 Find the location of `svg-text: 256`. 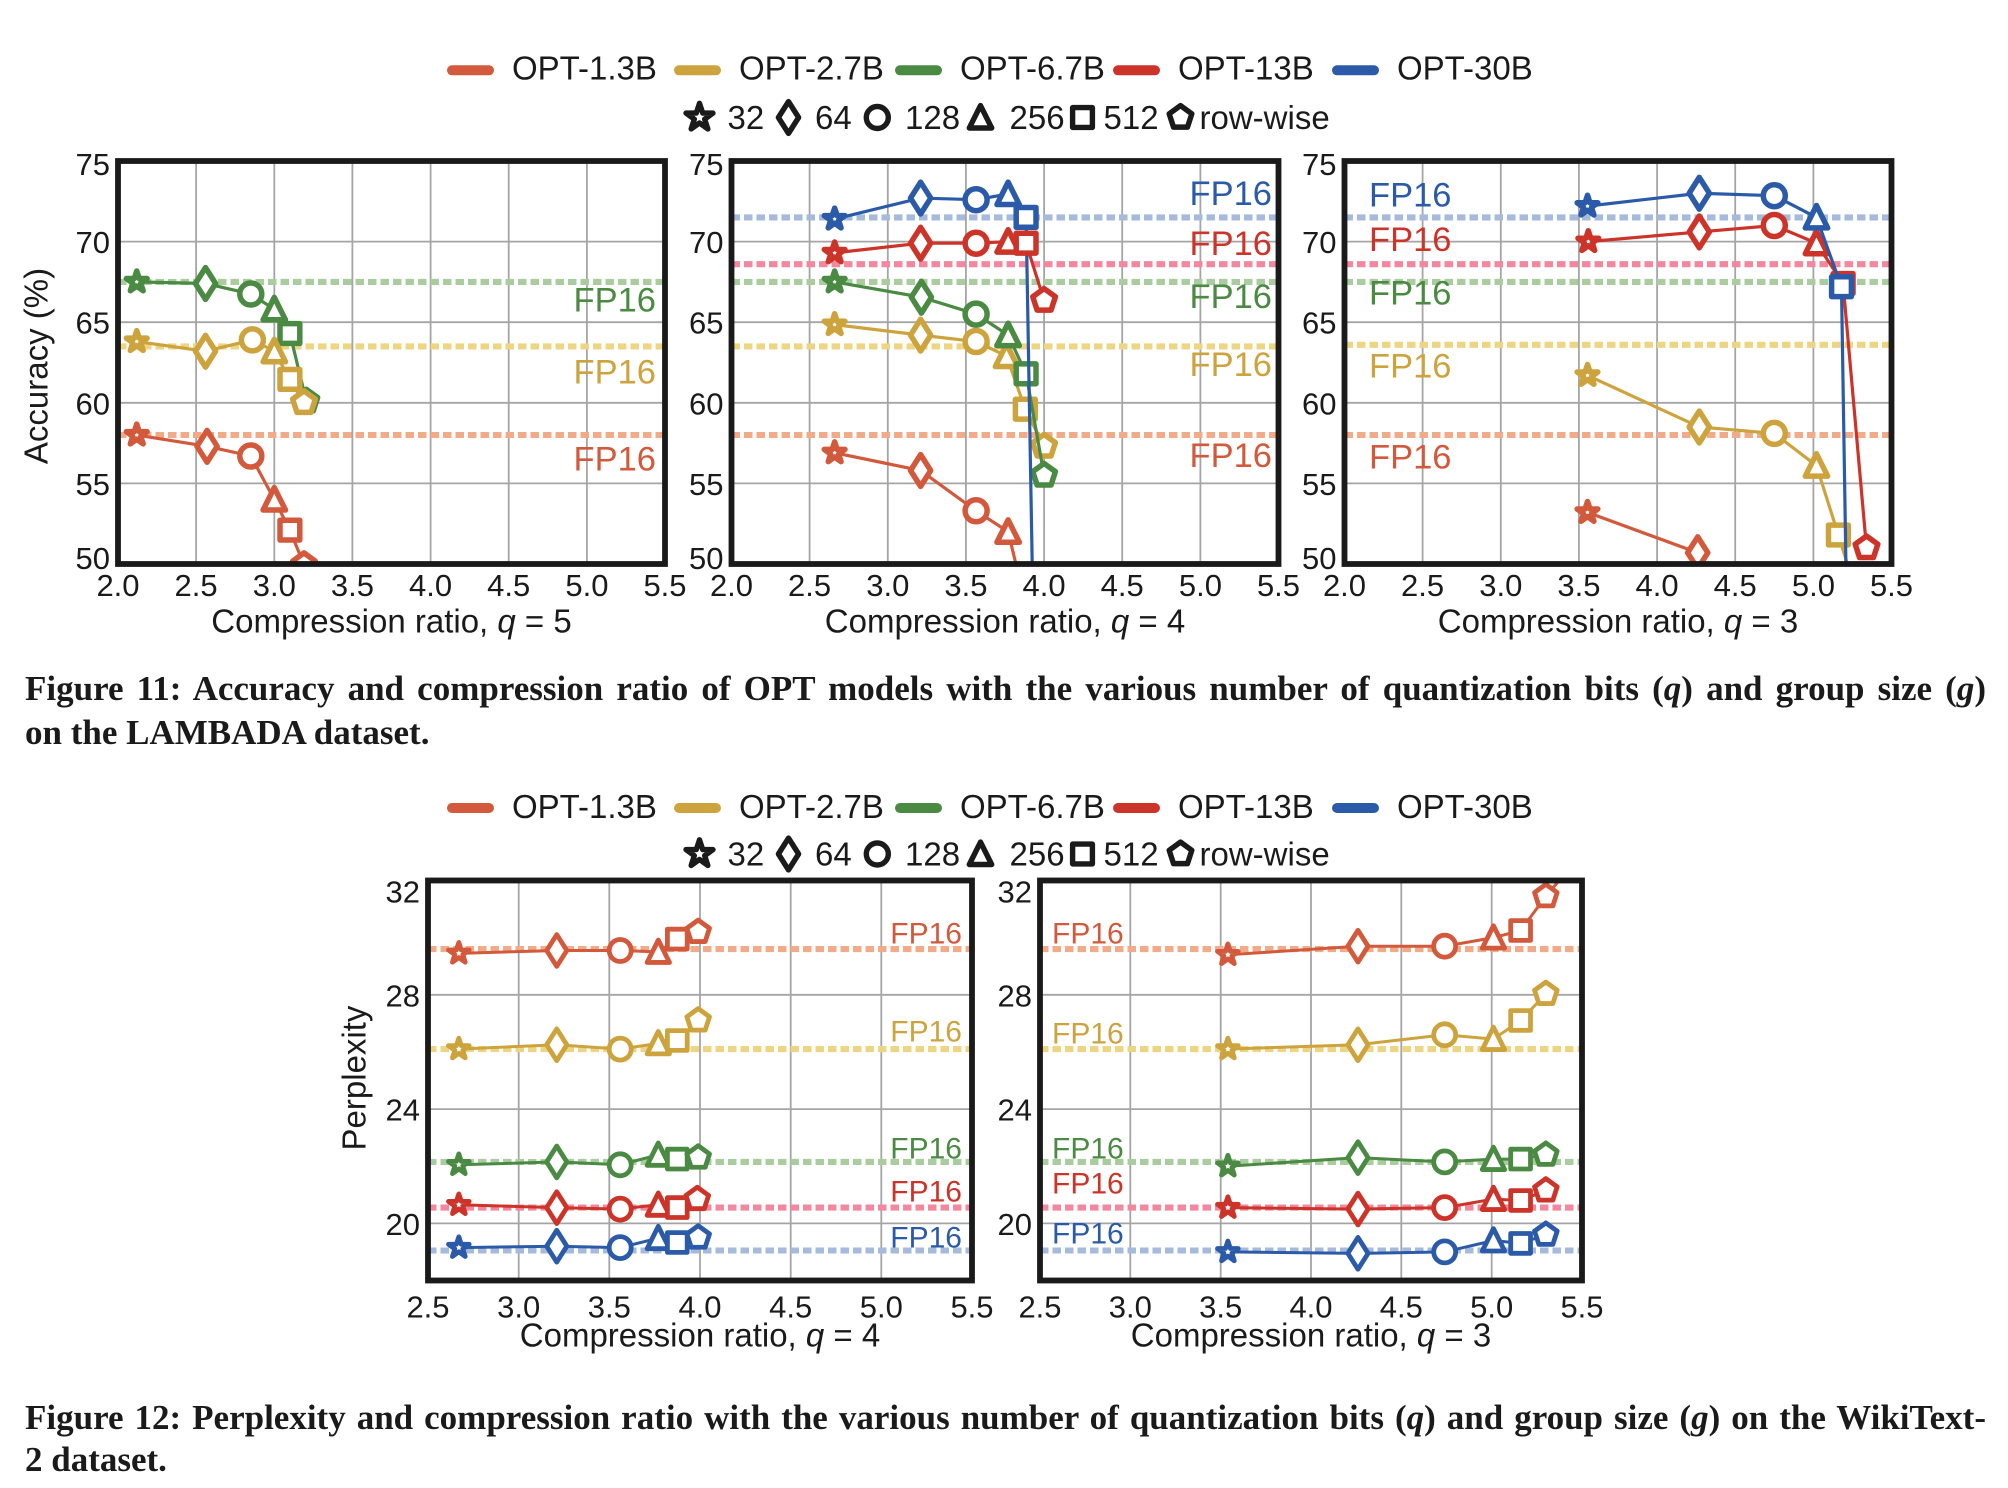

svg-text: 256 is located at coordinates (1037, 117).